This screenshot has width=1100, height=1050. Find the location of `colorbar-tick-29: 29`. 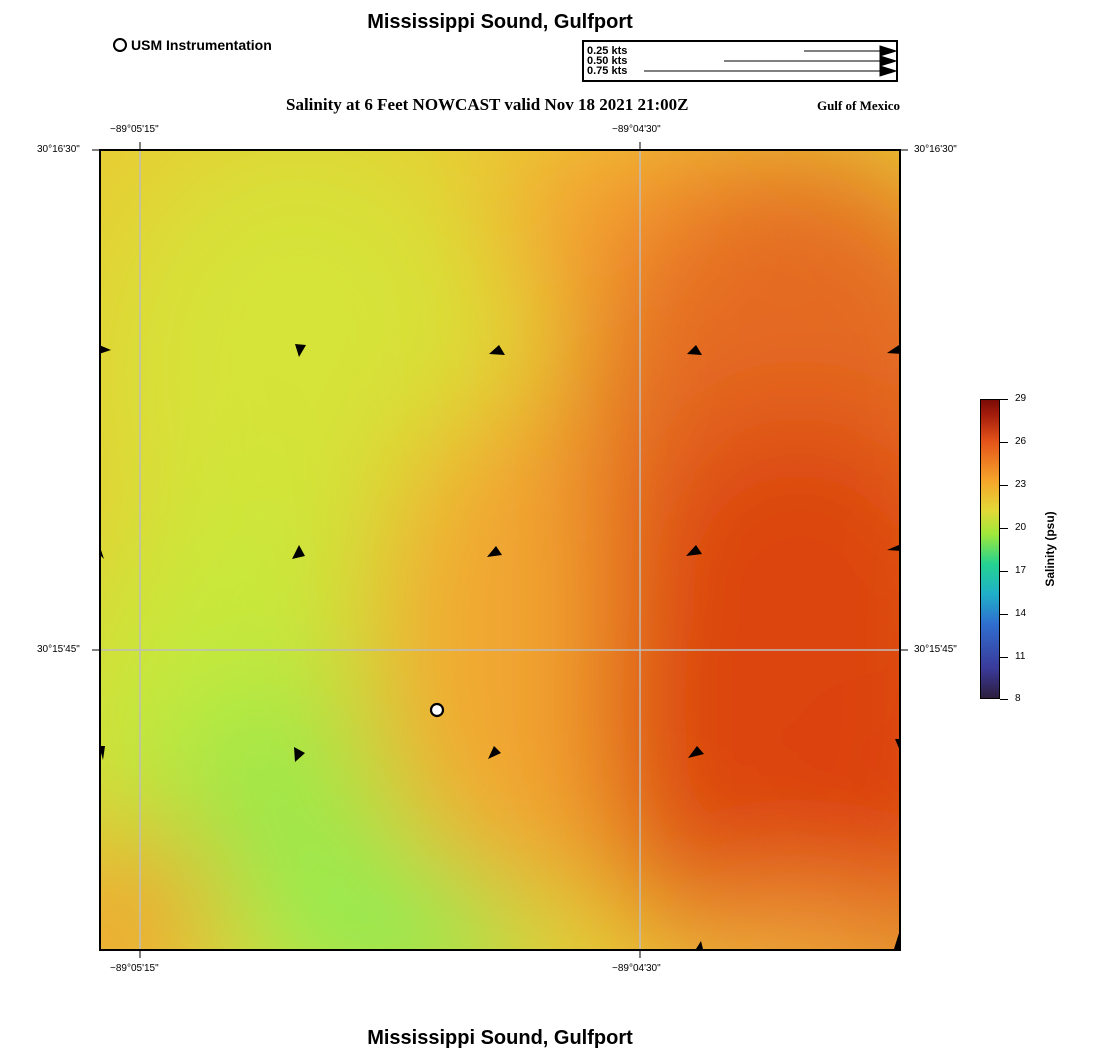

colorbar-tick-29: 29 is located at coordinates (1021, 398).